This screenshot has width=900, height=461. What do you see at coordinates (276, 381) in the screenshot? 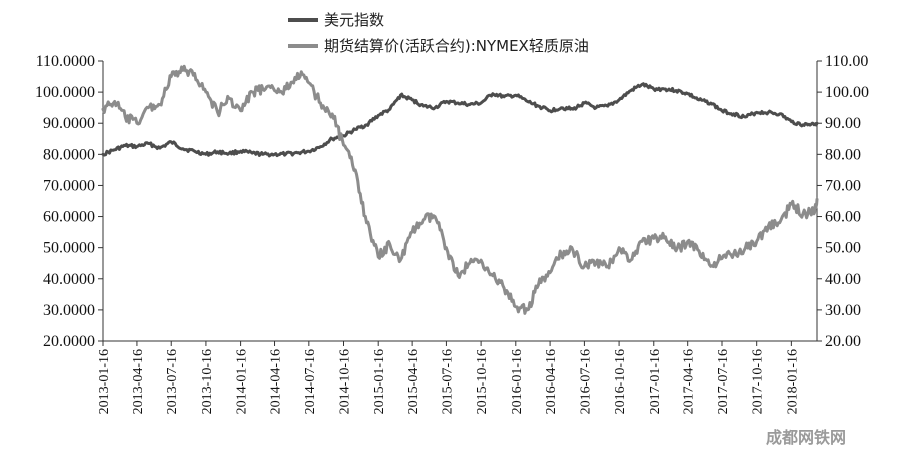
I see `x-tick-label: 2014-04-16` at bounding box center [276, 381].